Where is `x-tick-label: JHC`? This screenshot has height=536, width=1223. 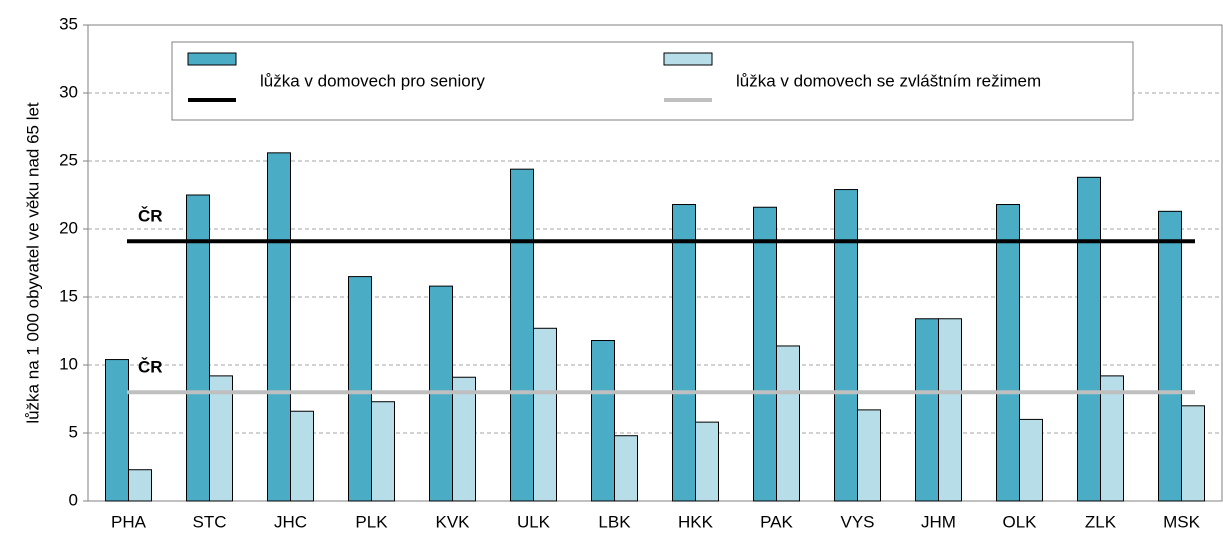 x-tick-label: JHC is located at coordinates (290, 521).